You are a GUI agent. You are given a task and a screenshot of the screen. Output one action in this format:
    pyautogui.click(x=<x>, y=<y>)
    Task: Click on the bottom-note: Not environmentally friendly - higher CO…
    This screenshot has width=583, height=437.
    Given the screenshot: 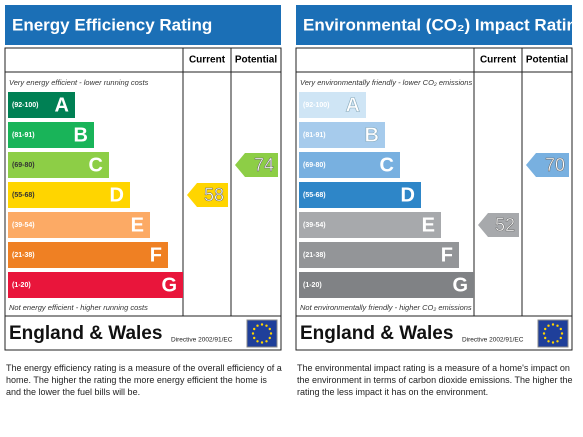 What is the action you would take?
    pyautogui.click(x=386, y=307)
    